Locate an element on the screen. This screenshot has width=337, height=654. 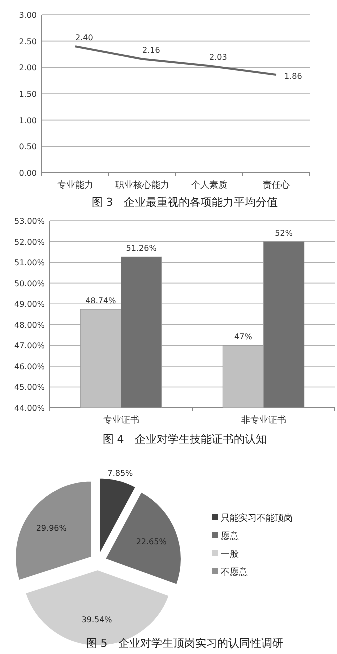
legend-label: 不愿意 is located at coordinates (234, 572).